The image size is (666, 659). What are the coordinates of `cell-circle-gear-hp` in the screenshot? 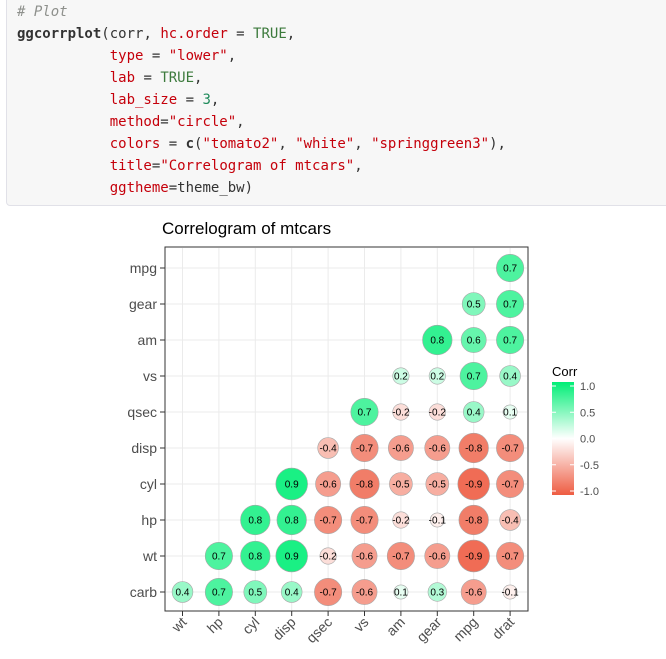 It's located at (437, 520).